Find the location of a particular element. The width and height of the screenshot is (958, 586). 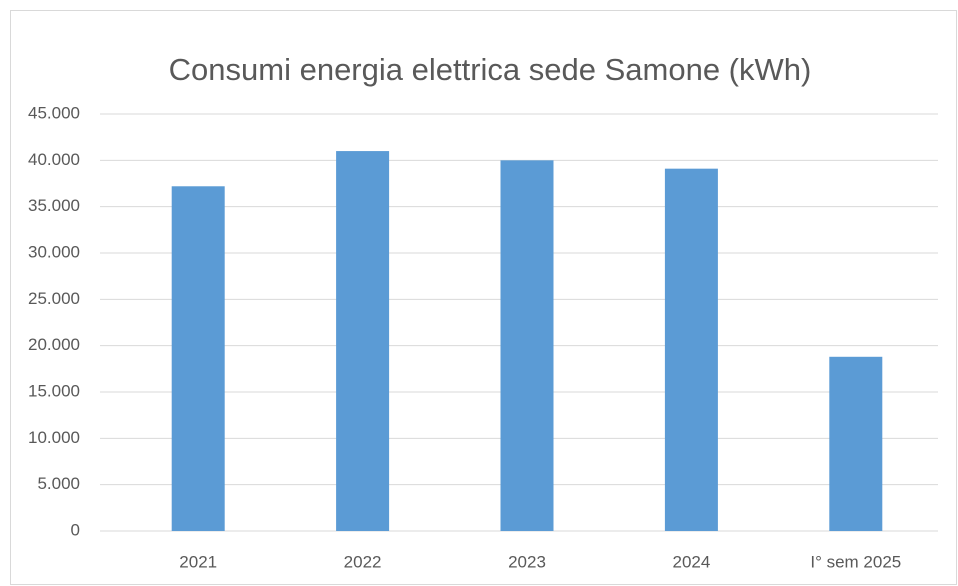

y-tick-label: 15.000 is located at coordinates (54, 390).